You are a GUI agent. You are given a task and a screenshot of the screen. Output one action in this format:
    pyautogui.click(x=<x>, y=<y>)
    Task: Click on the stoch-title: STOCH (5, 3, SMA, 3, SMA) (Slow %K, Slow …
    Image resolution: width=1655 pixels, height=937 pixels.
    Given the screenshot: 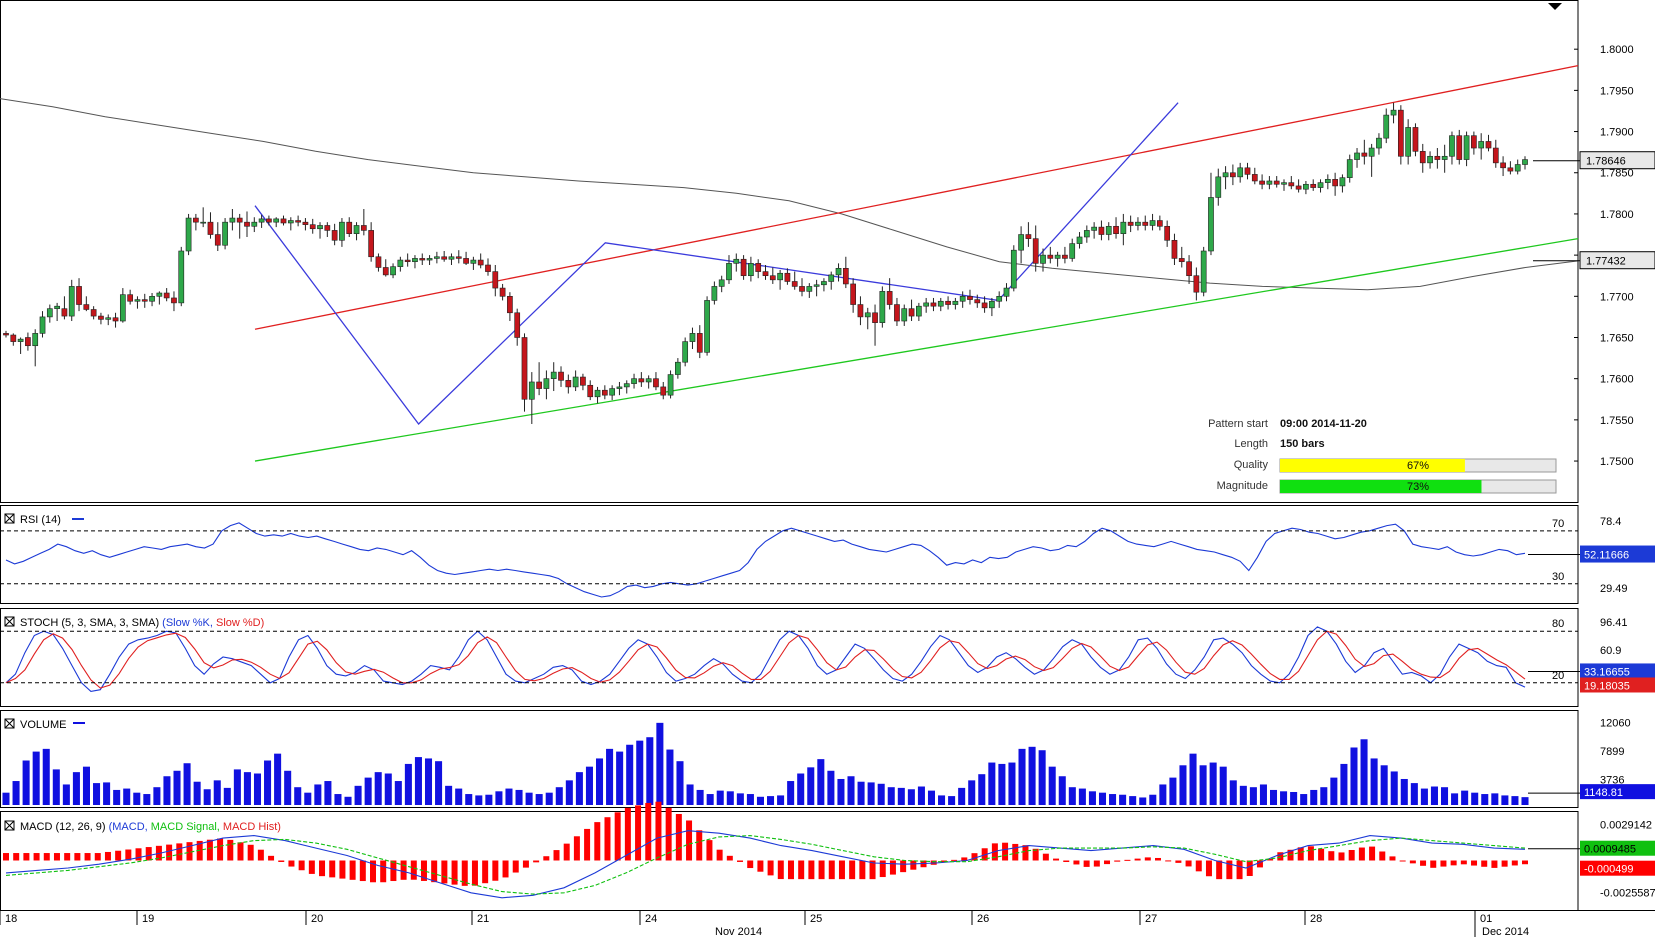 What is the action you would take?
    pyautogui.click(x=134, y=622)
    